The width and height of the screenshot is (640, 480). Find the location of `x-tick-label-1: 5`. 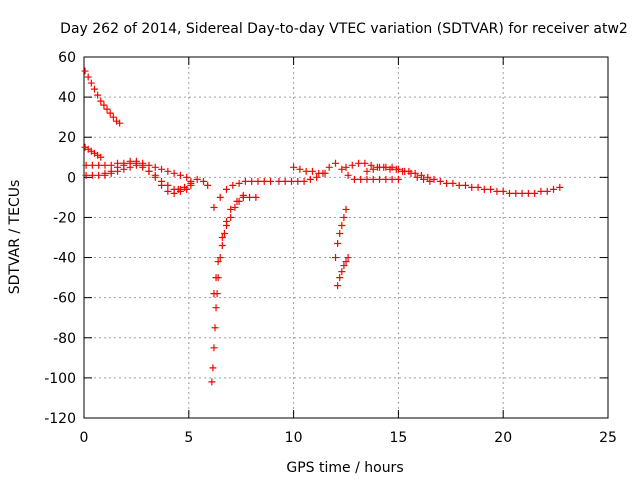

x-tick-label-1: 5 is located at coordinates (188, 438).